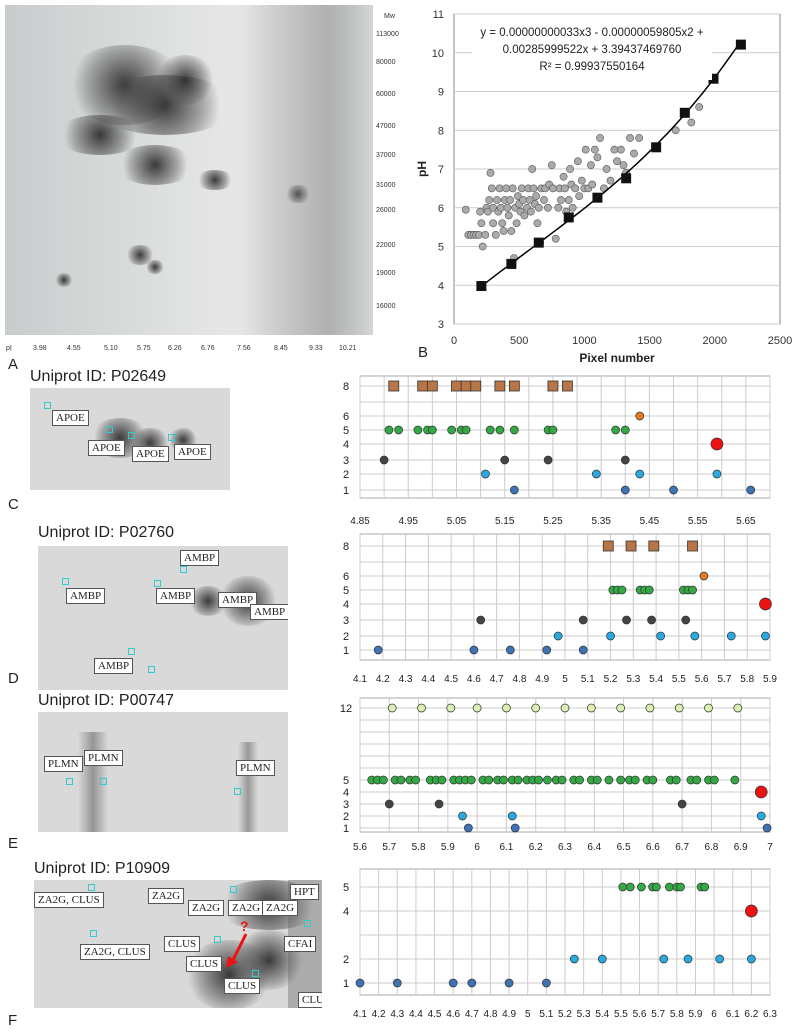 Image resolution: width=800 pixels, height=1035 pixels. I want to click on x-tick-label: 5.35, so click(601, 521).